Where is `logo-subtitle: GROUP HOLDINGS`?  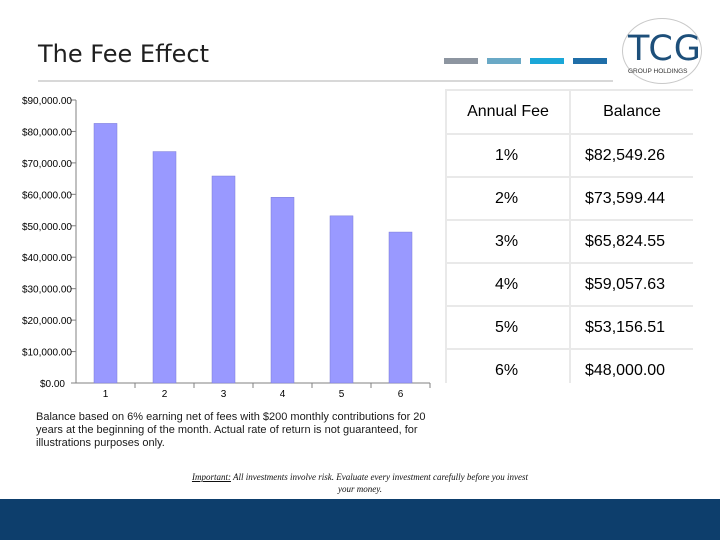
logo-subtitle: GROUP HOLDINGS is located at coordinates (658, 71).